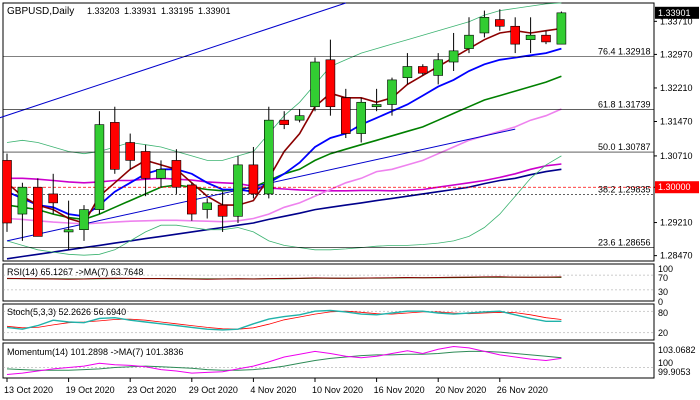  Describe the element at coordinates (75, 272) in the screenshot. I see `rsi-label: RSI(14) 65.1267 ->MA(7) 63.7648` at that location.